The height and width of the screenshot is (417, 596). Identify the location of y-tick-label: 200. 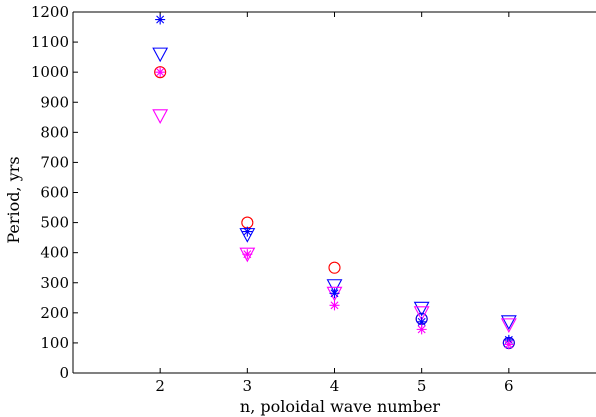
(54, 313).